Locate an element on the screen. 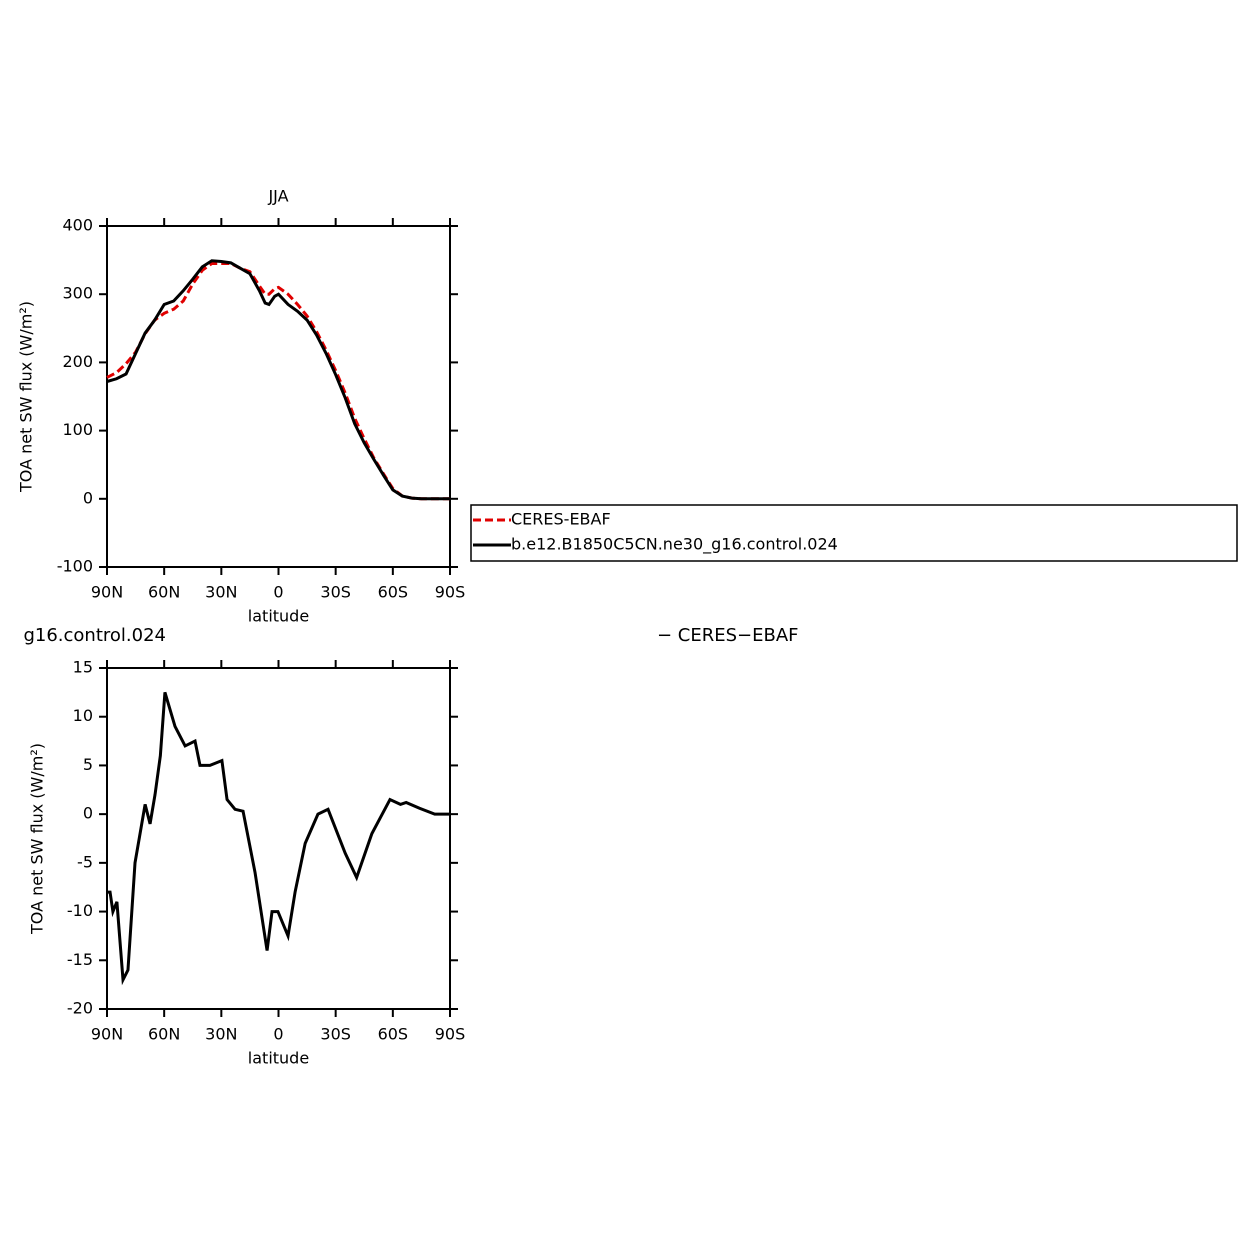 The height and width of the screenshot is (1253, 1256). legend-label: CERES-EBAF is located at coordinates (561, 519).